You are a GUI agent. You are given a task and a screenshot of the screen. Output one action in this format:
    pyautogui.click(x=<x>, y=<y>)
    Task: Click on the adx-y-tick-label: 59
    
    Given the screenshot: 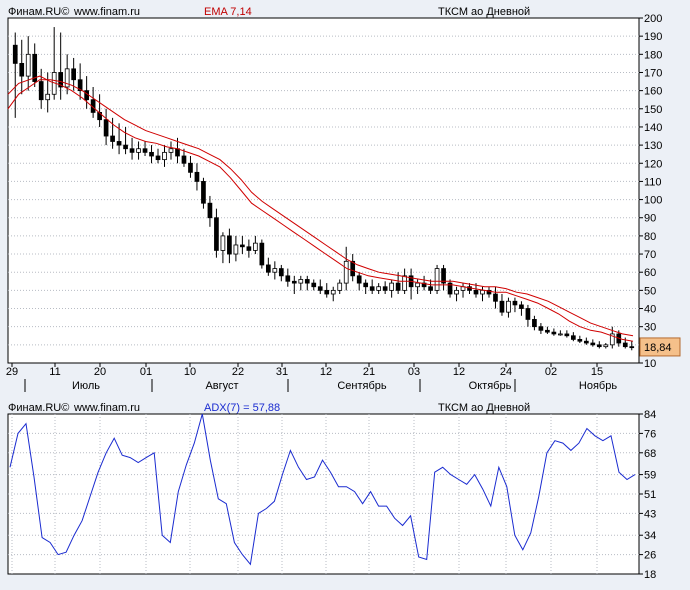 What is the action you would take?
    pyautogui.click(x=650, y=476)
    